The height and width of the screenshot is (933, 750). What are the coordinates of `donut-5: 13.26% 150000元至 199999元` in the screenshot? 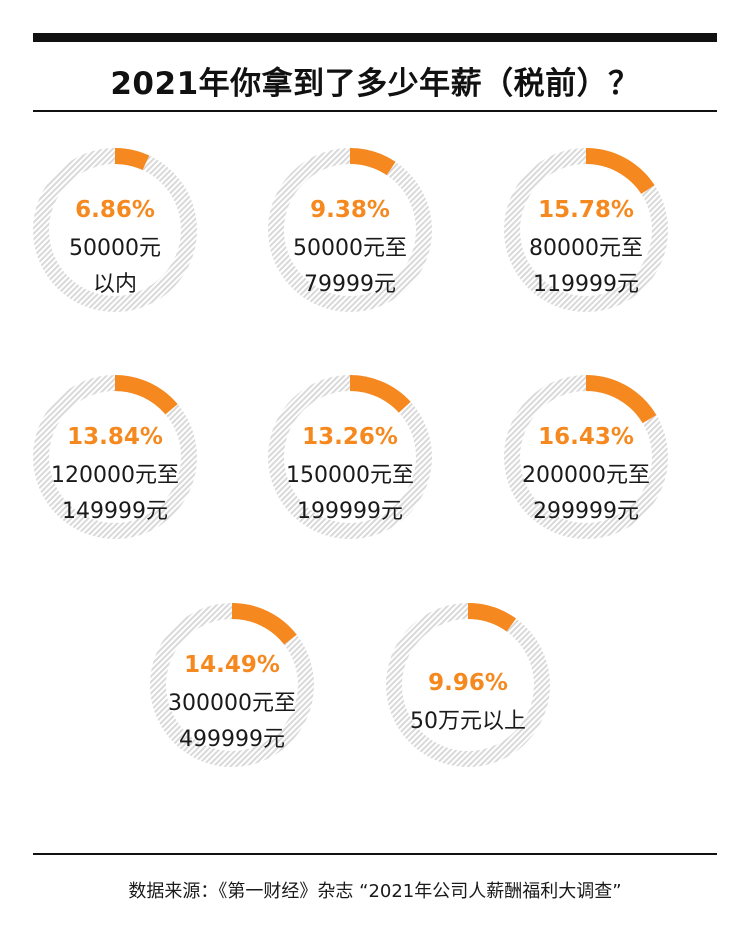 It's located at (350, 457).